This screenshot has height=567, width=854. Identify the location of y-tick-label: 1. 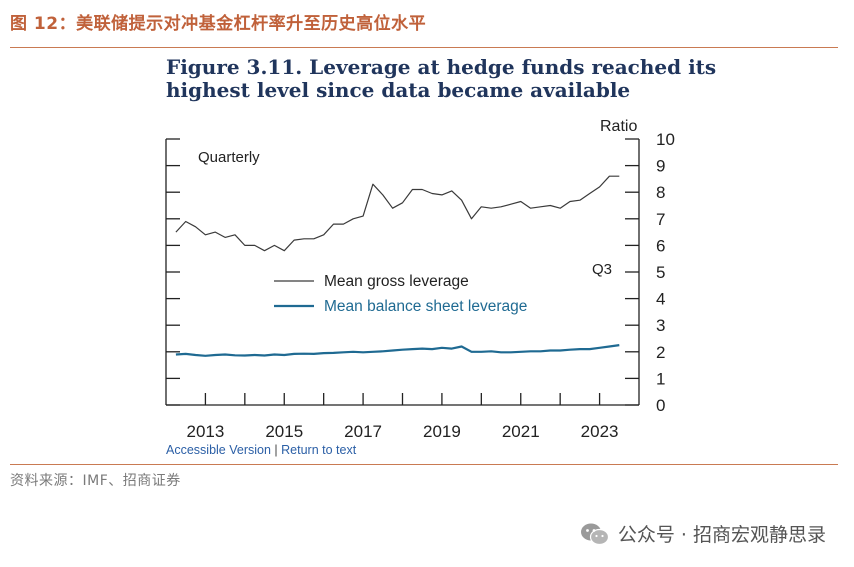
(660, 378).